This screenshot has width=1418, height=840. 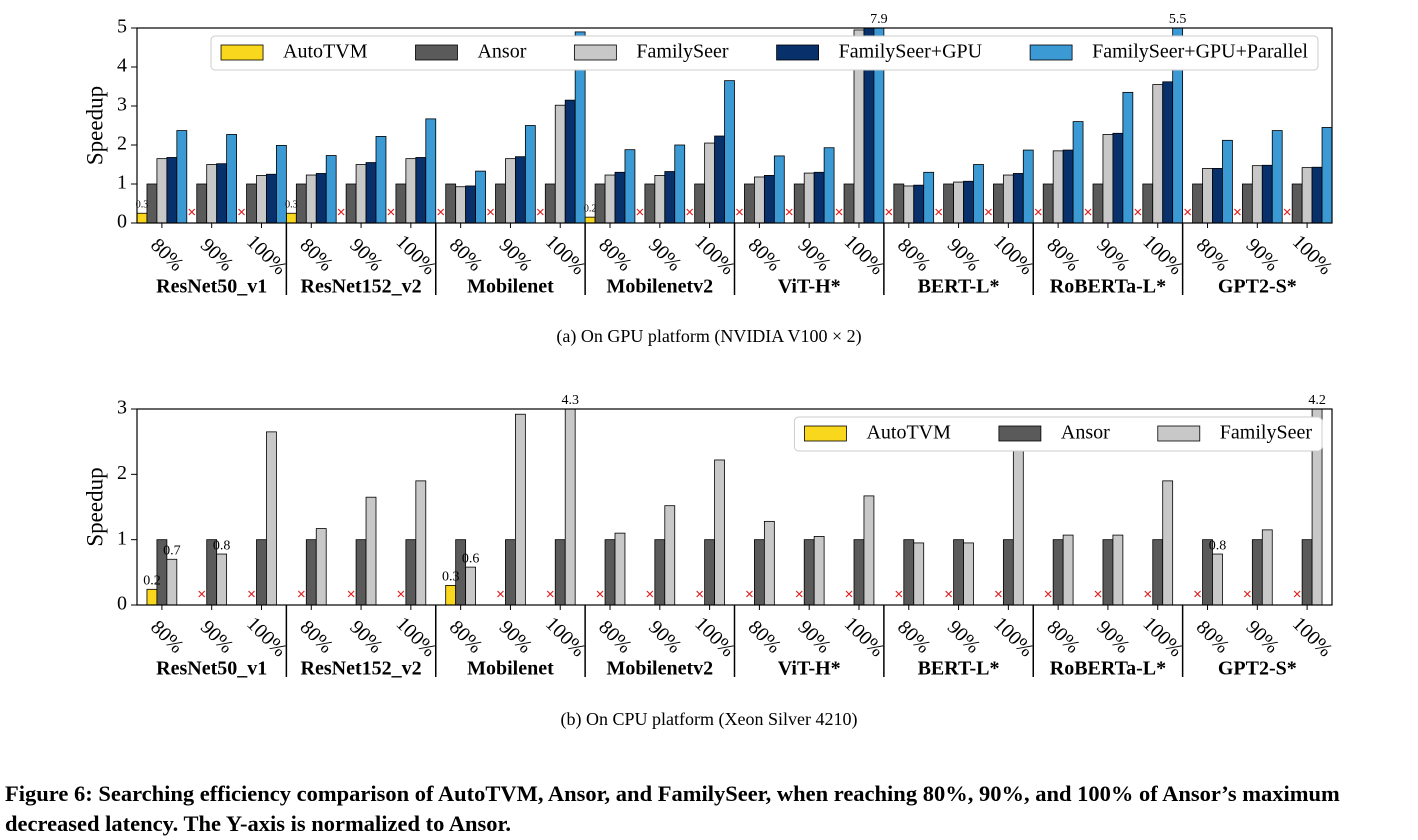 What do you see at coordinates (361, 287) in the screenshot?
I see `group-label: ResNet152_v2` at bounding box center [361, 287].